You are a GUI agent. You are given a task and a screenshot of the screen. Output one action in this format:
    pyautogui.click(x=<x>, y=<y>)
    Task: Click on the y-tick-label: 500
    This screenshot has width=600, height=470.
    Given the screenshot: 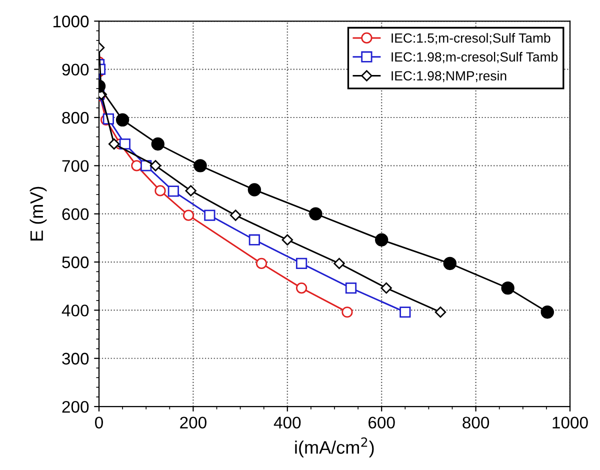 What is the action you would take?
    pyautogui.click(x=75, y=262)
    